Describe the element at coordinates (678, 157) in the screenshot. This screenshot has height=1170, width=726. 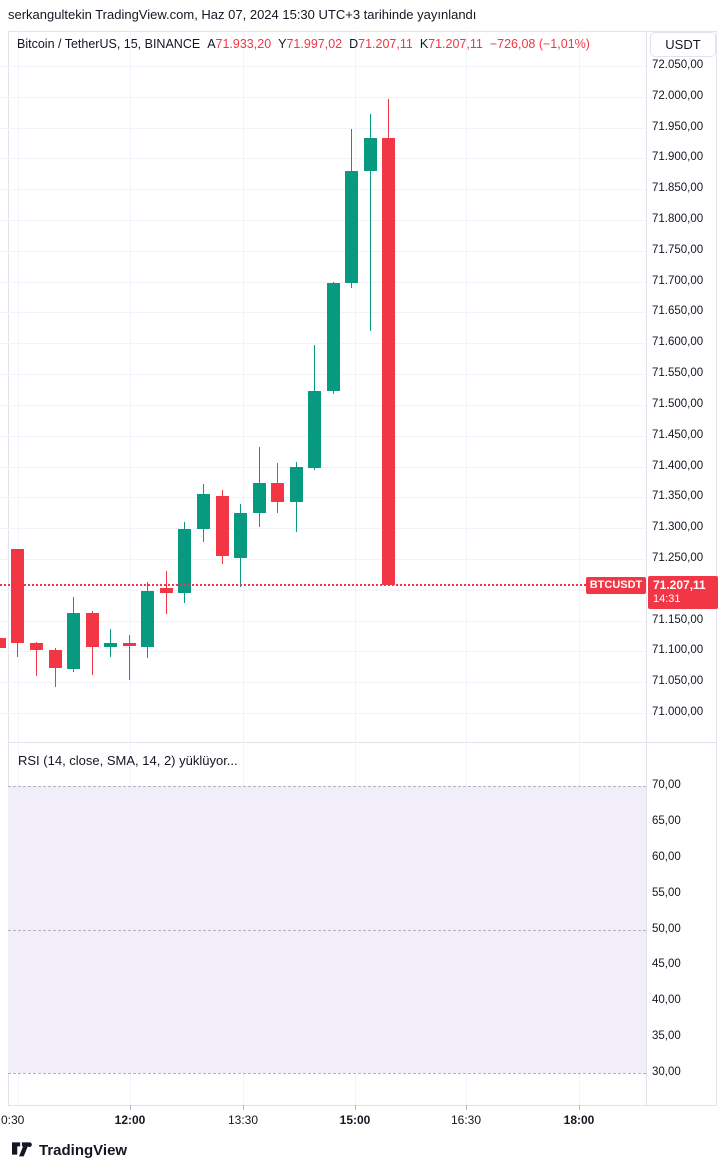
I see `price-tick-label: 71.900,00` at that location.